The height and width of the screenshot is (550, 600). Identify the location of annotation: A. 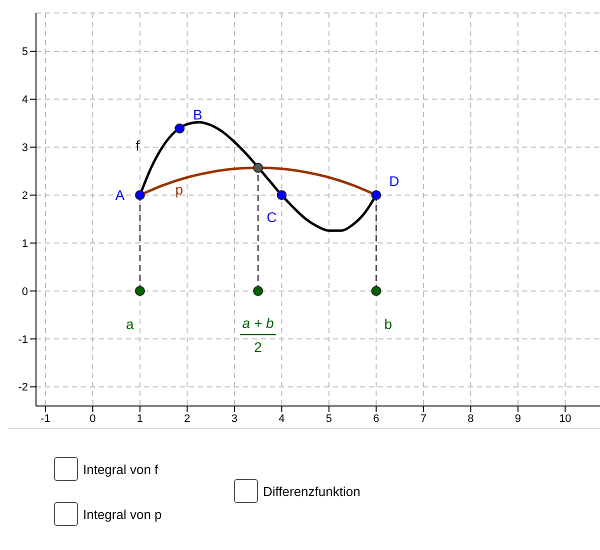
(120, 195).